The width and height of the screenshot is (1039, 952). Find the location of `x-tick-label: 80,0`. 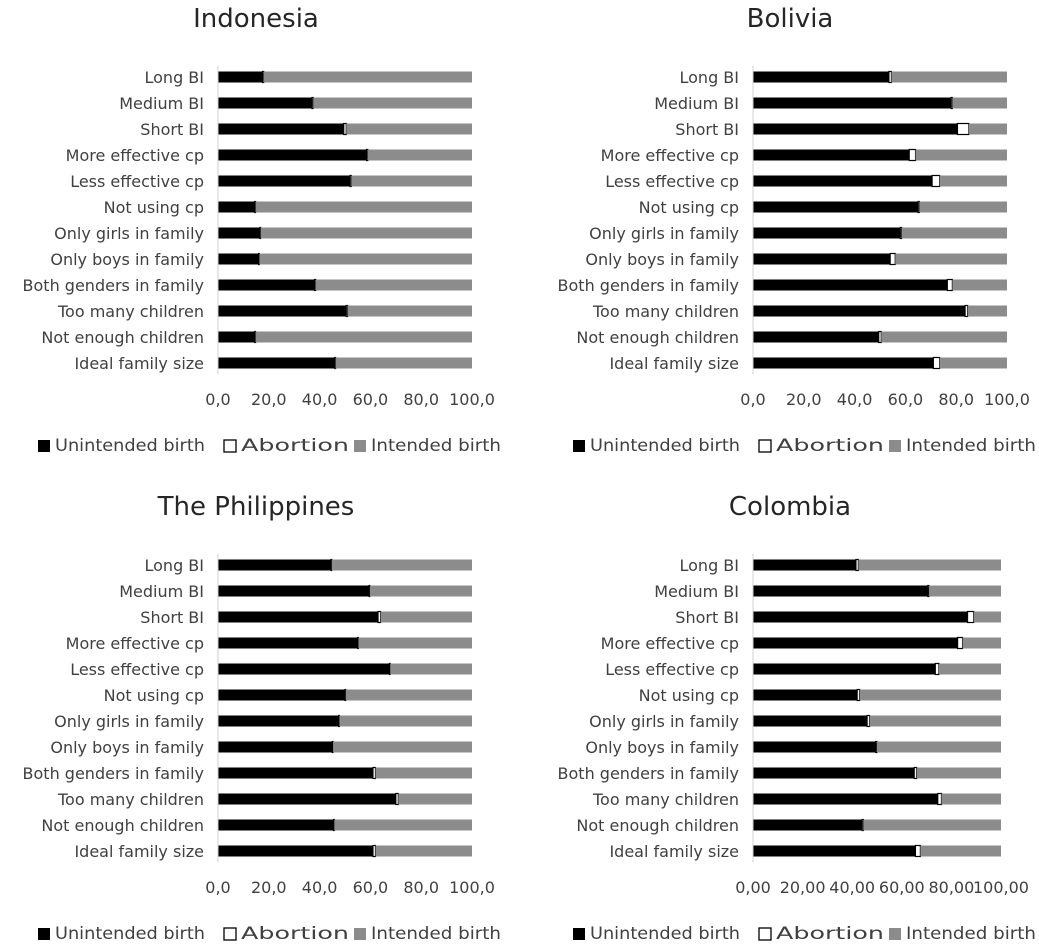

x-tick-label: 80,0 is located at coordinates (956, 399).